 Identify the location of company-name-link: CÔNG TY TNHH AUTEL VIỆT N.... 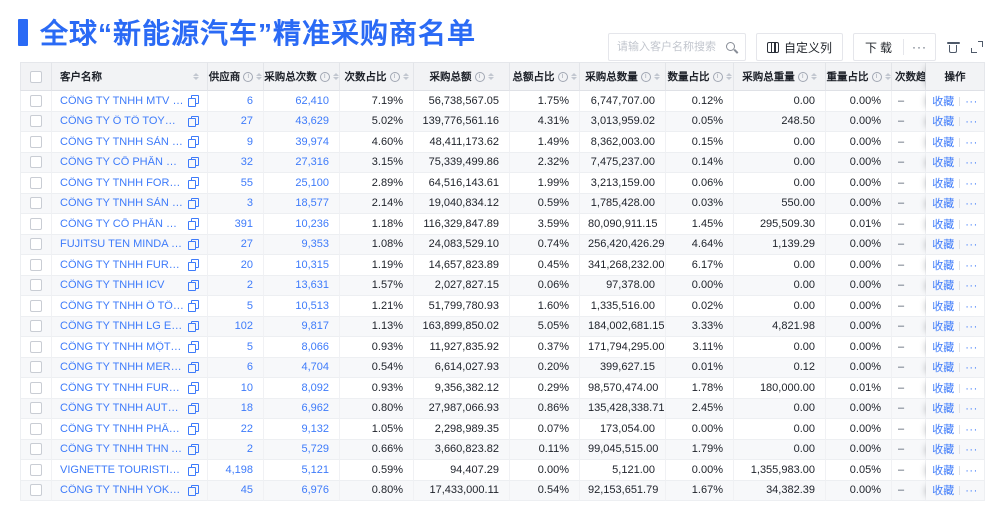
(122, 408).